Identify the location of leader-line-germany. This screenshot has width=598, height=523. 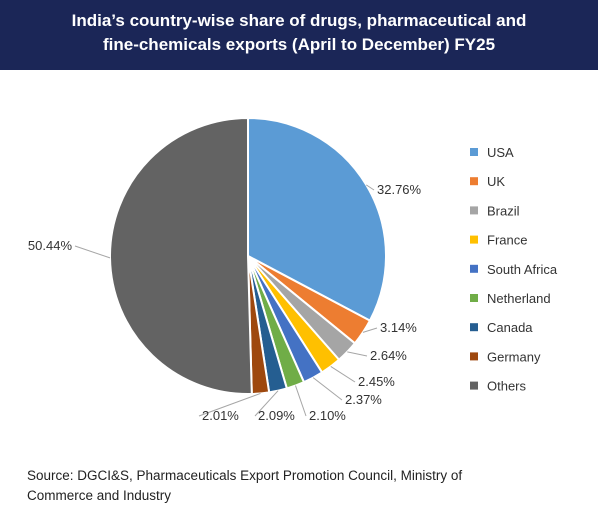
(229, 404).